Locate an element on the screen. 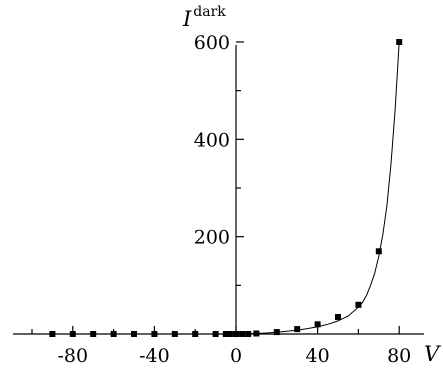 The image size is (443, 370). x-tick-label: 0 is located at coordinates (236, 356).